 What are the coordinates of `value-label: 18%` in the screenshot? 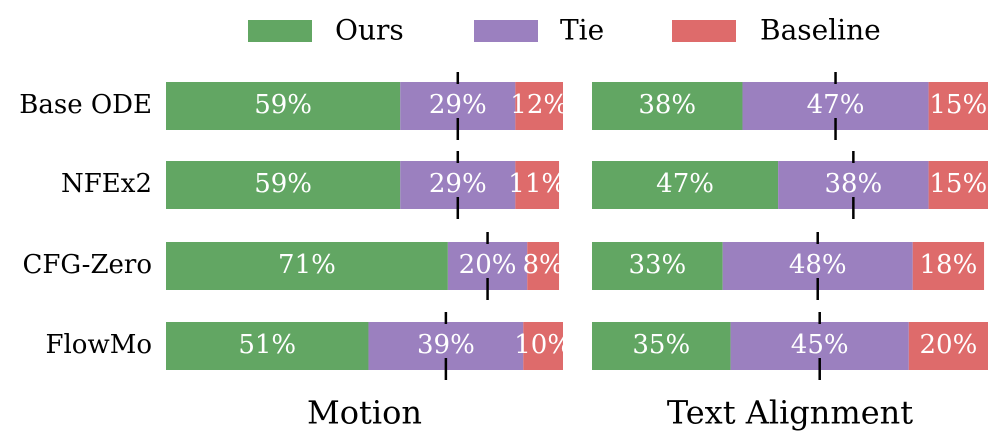 It's located at (949, 265).